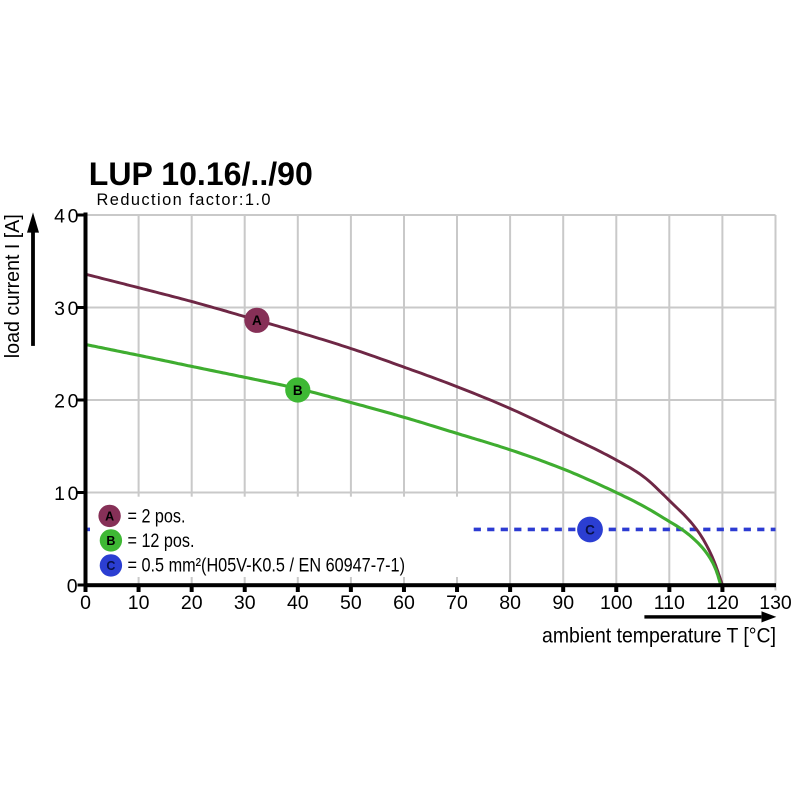 This screenshot has height=800, width=800. What do you see at coordinates (245, 603) in the screenshot?
I see `svg-text: 30` at bounding box center [245, 603].